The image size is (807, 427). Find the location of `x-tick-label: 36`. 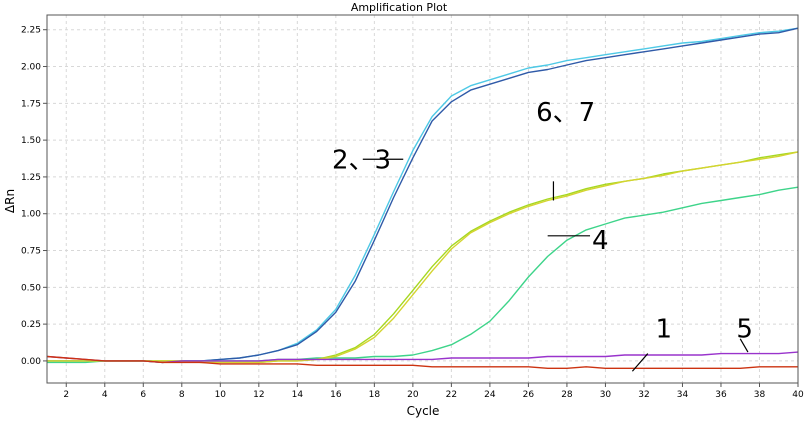

x-tick-label: 36 is located at coordinates (721, 395).